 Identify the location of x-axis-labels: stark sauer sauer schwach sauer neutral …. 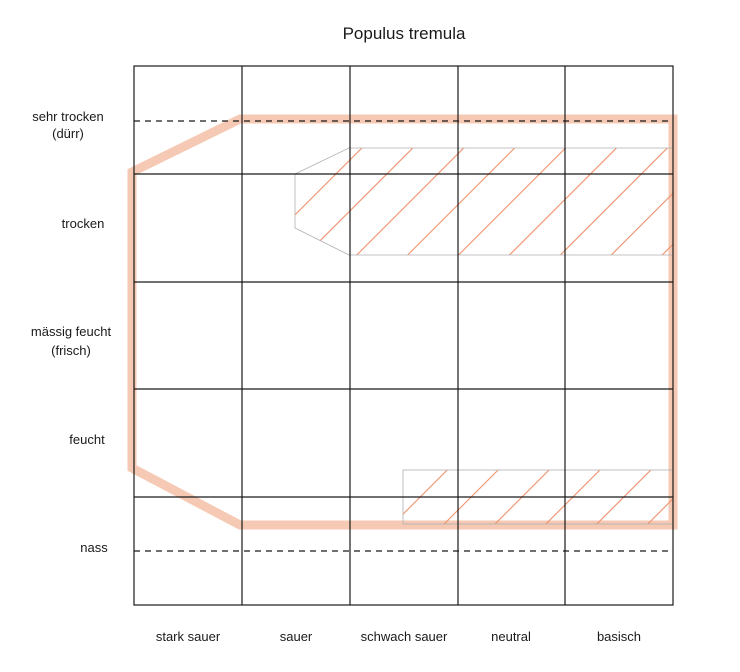
(398, 636).